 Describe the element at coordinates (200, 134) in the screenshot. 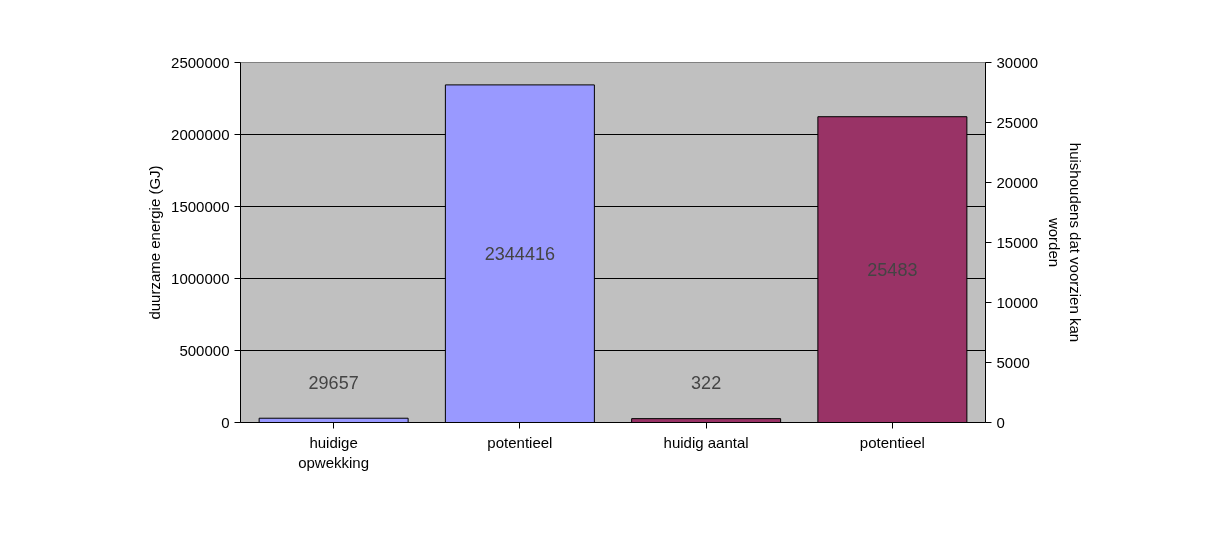

I see `y-tick-label: 2000000` at that location.